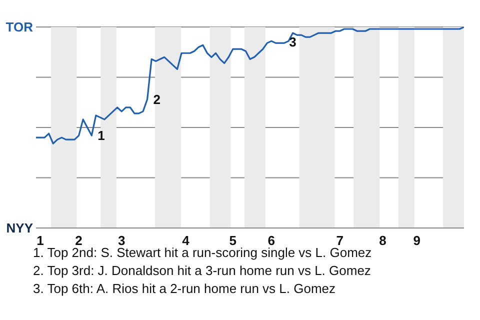  Describe the element at coordinates (417, 240) in the screenshot. I see `x-tick-label: 9` at that location.